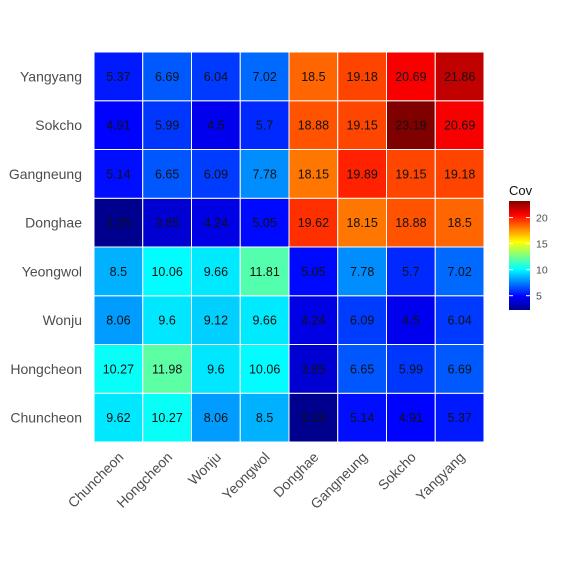 The image size is (564, 565). I want to click on x-tick-label: Wonju, so click(204, 468).